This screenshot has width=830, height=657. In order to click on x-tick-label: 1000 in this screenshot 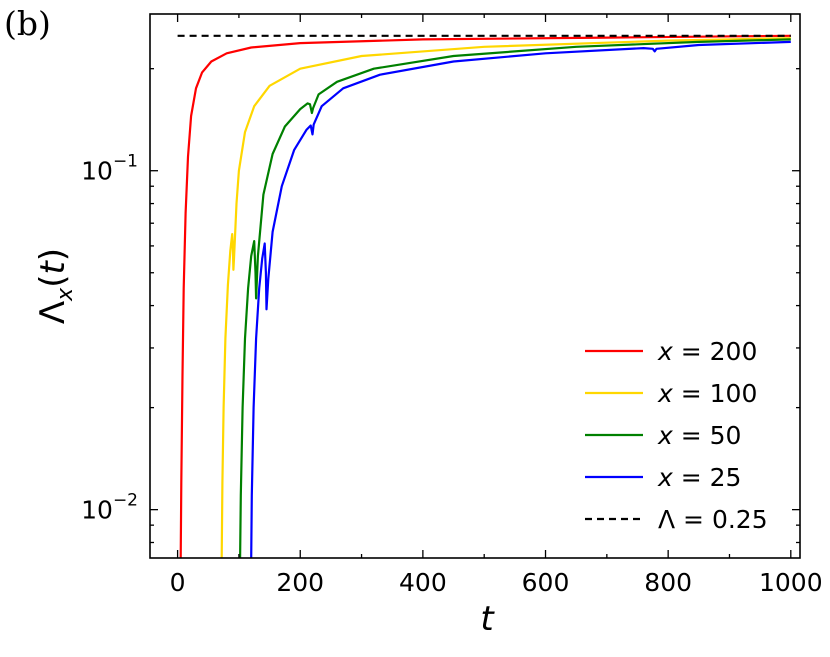, I will do `click(791, 582)`.